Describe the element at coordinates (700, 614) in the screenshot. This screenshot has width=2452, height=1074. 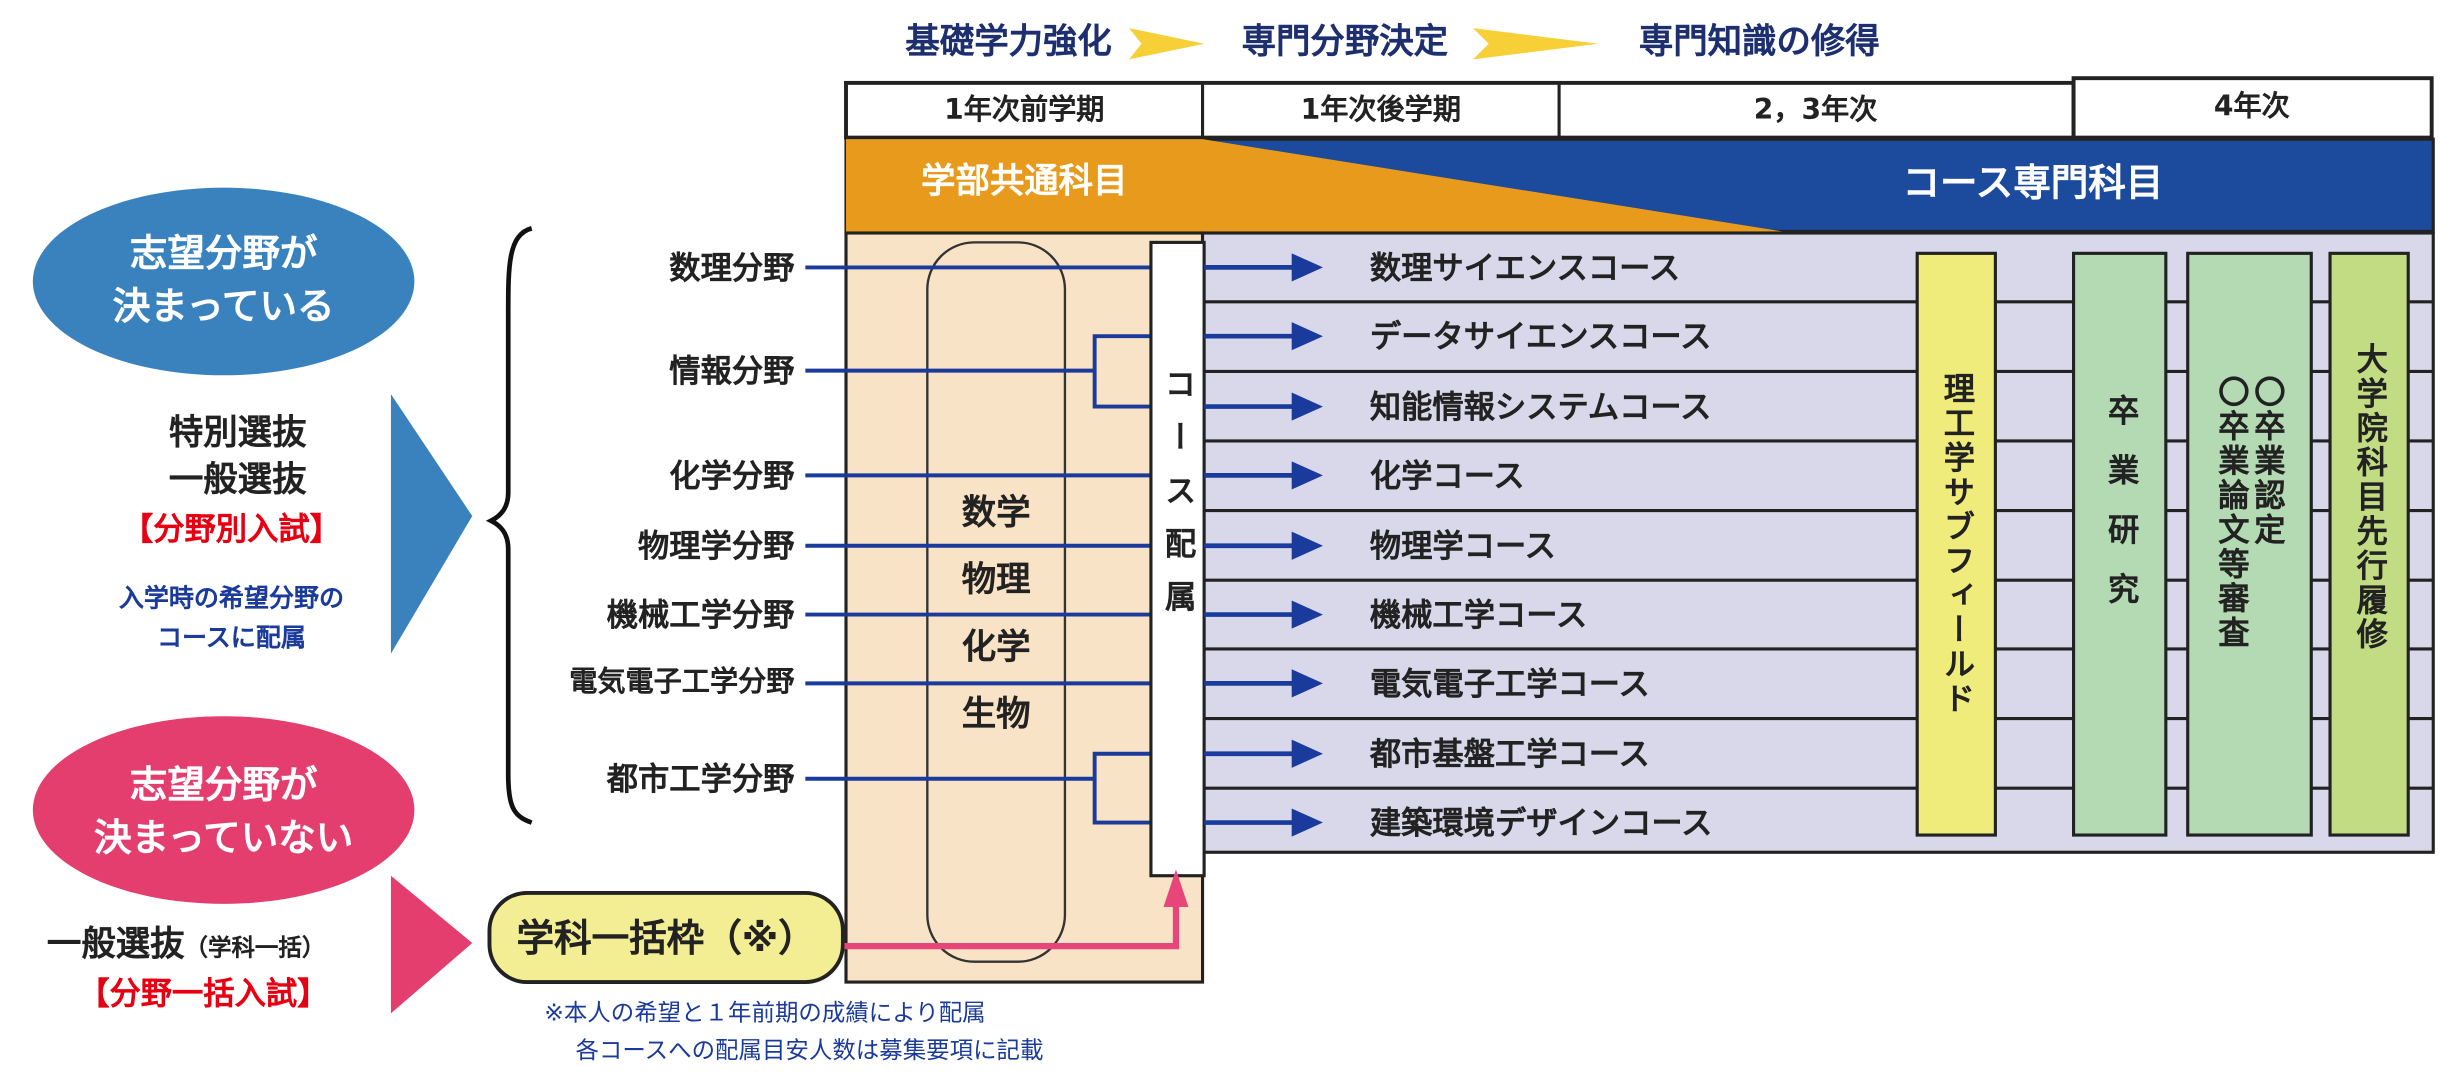
I see `field-label: 機械工学分野` at that location.